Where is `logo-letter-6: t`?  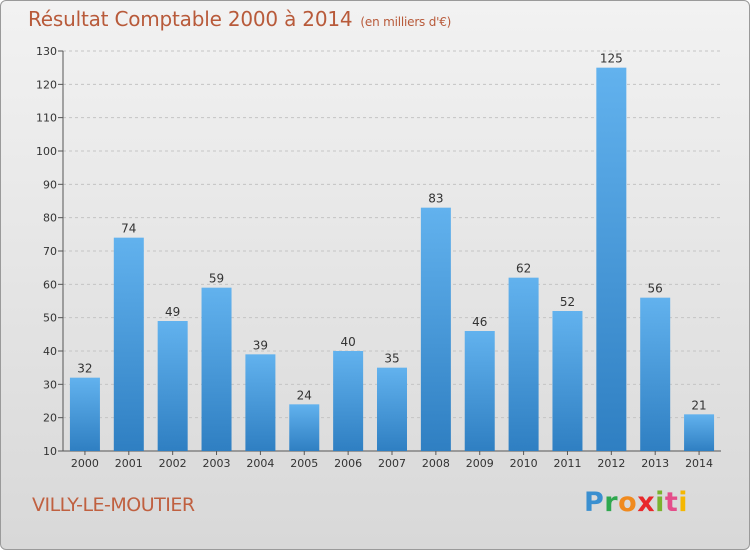
logo-letter-6: t is located at coordinates (671, 502).